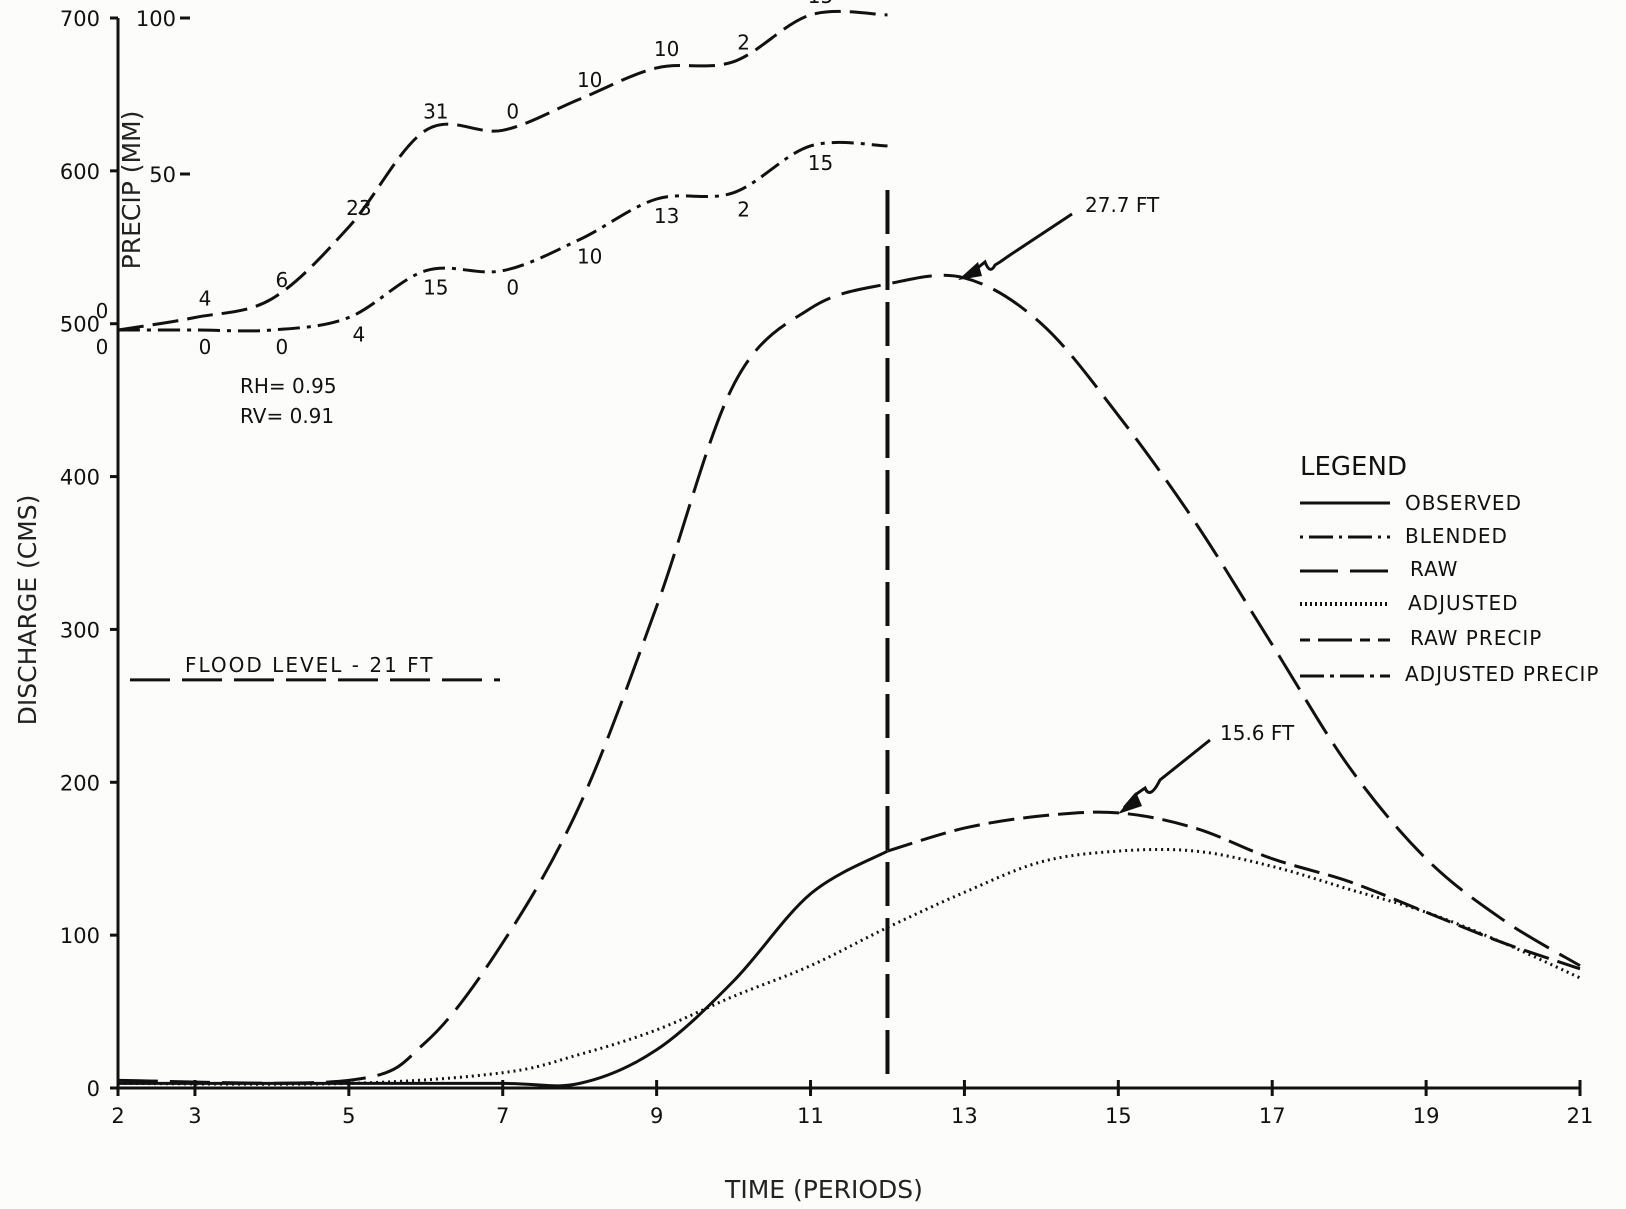  What do you see at coordinates (1580, 1116) in the screenshot?
I see `x-tick-label: 21` at bounding box center [1580, 1116].